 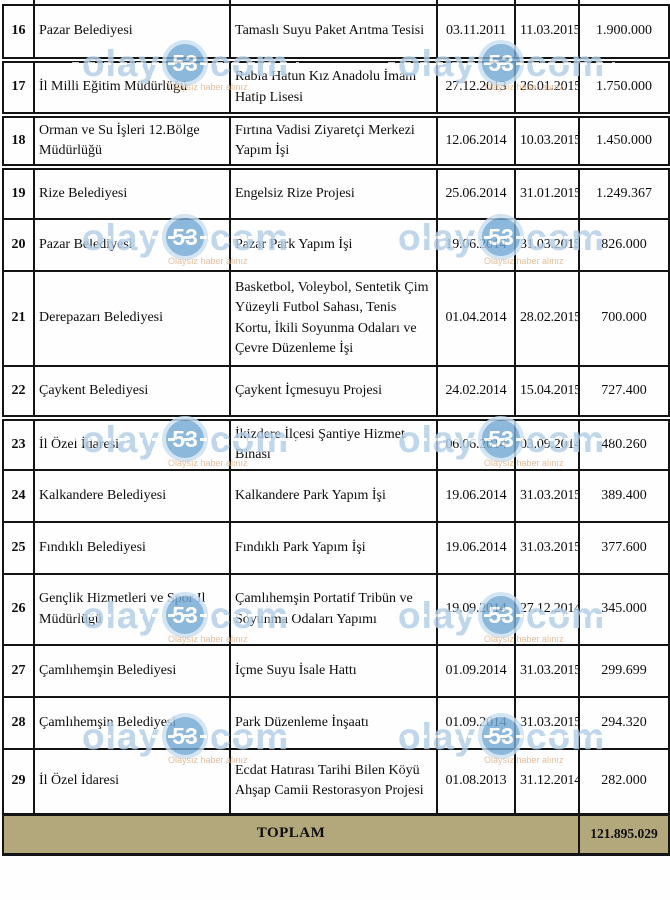 What do you see at coordinates (18, 33) in the screenshot?
I see `row-number: 16` at bounding box center [18, 33].